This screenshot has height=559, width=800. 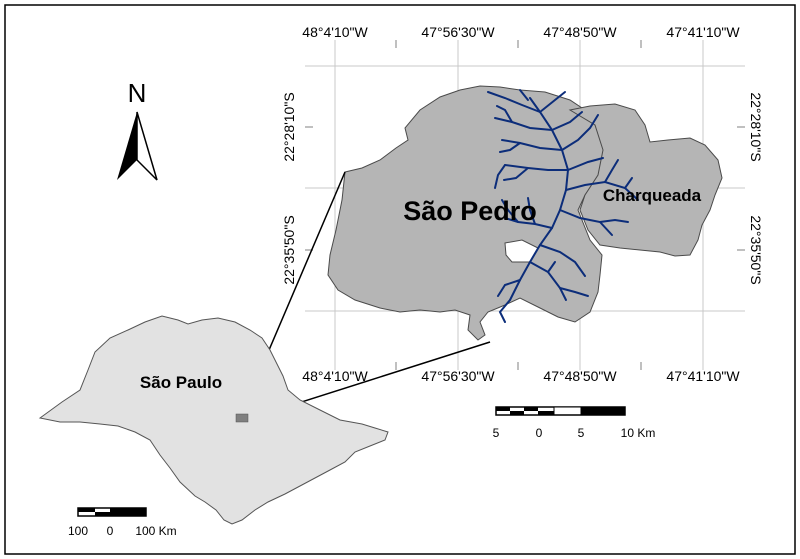 What do you see at coordinates (756, 188) in the screenshot?
I see `right-latitude-labels: 22°28'10"S 22°35'50"S` at bounding box center [756, 188].